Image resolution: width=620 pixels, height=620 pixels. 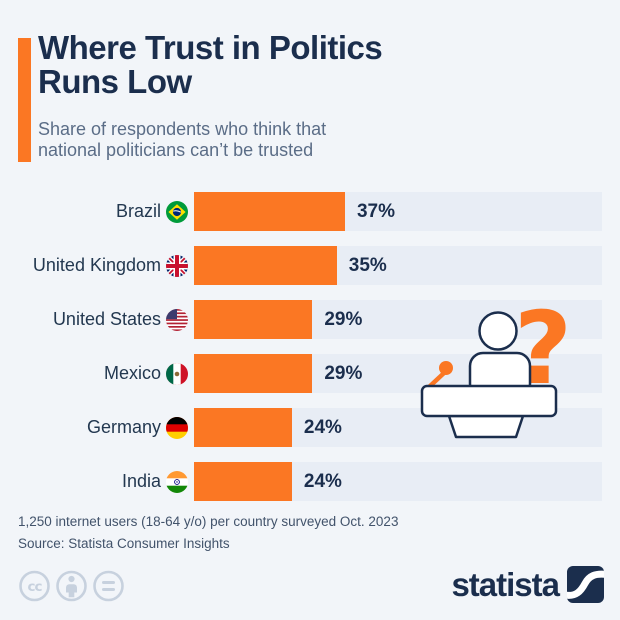 I want to click on country-label: United States, so click(x=106, y=319).